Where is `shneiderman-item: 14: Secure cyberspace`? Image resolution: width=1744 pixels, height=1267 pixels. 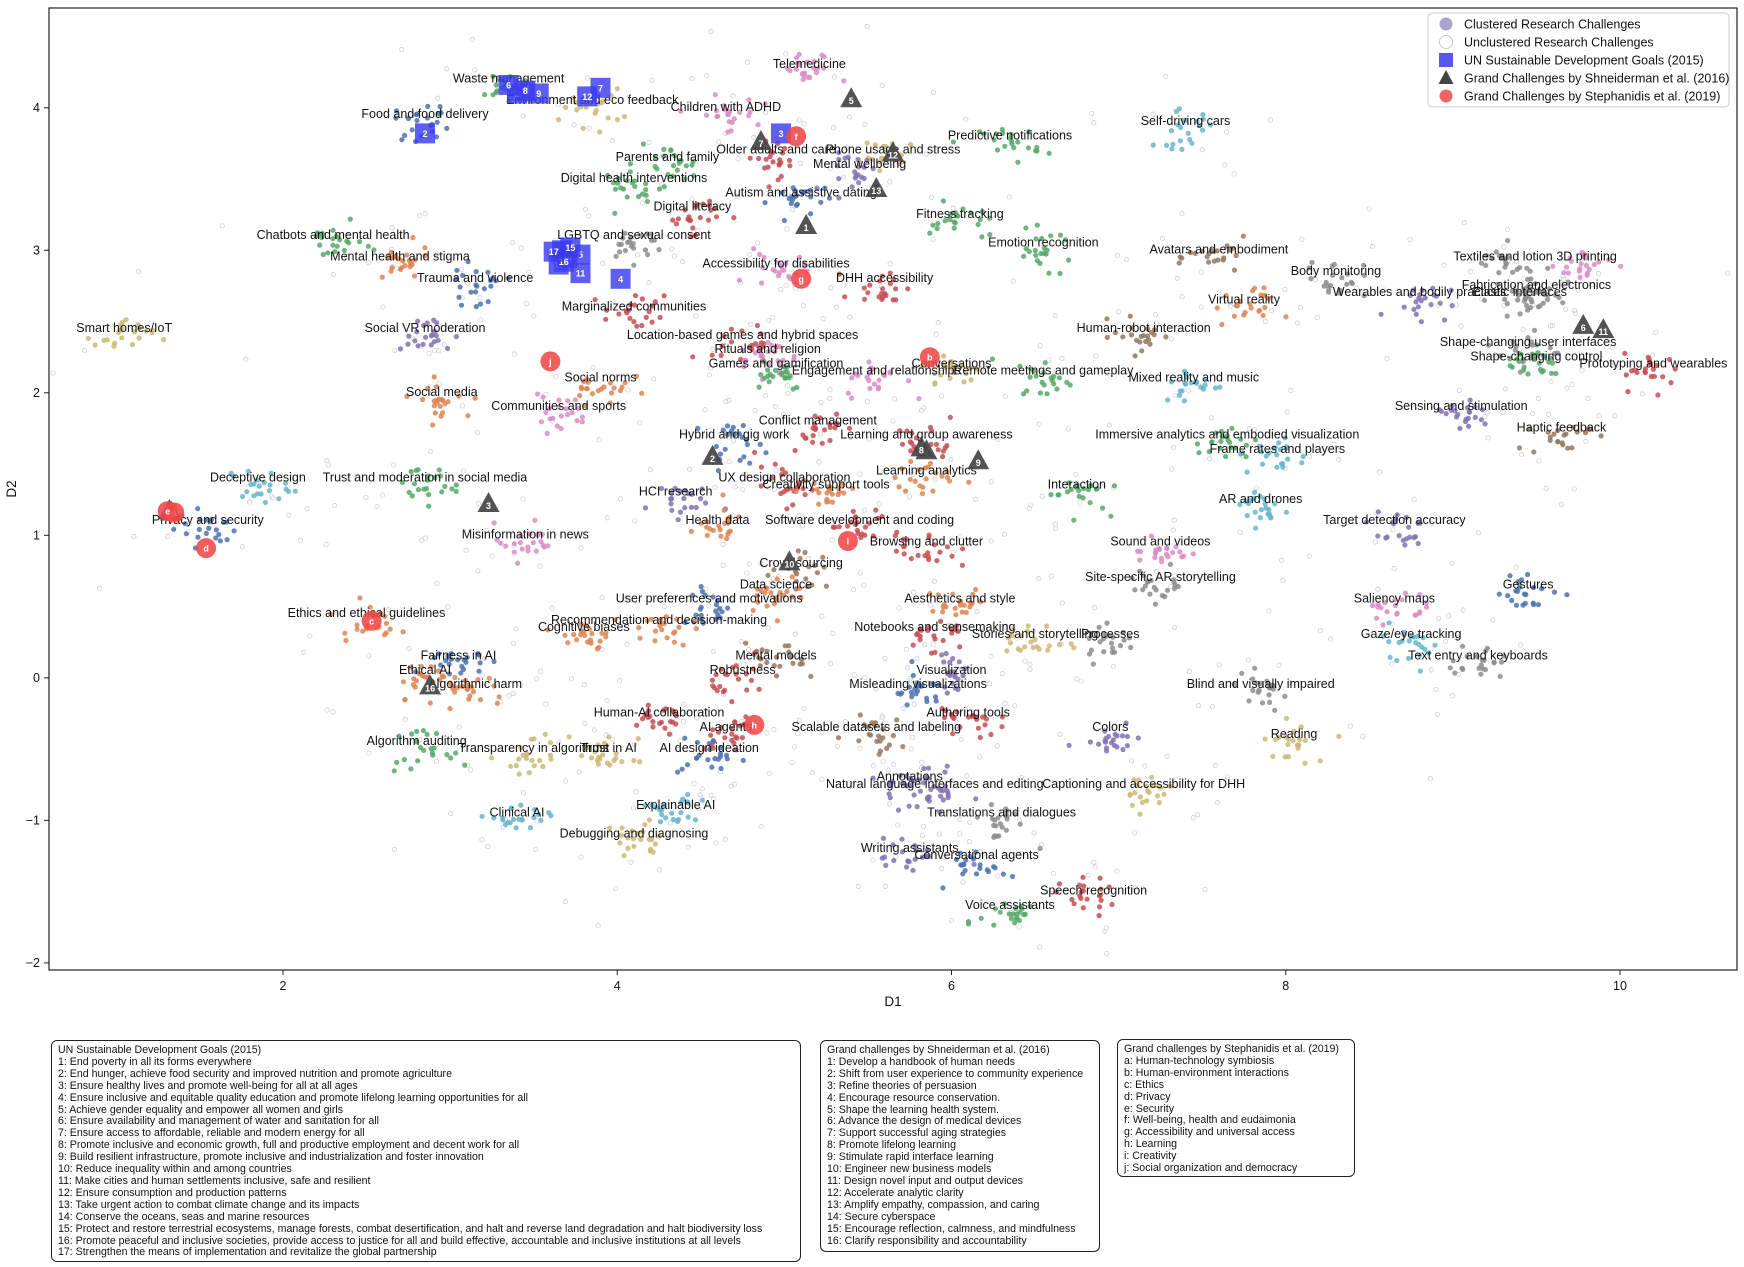 shneiderman-item: 14: Secure cyberspace is located at coordinates (881, 1216).